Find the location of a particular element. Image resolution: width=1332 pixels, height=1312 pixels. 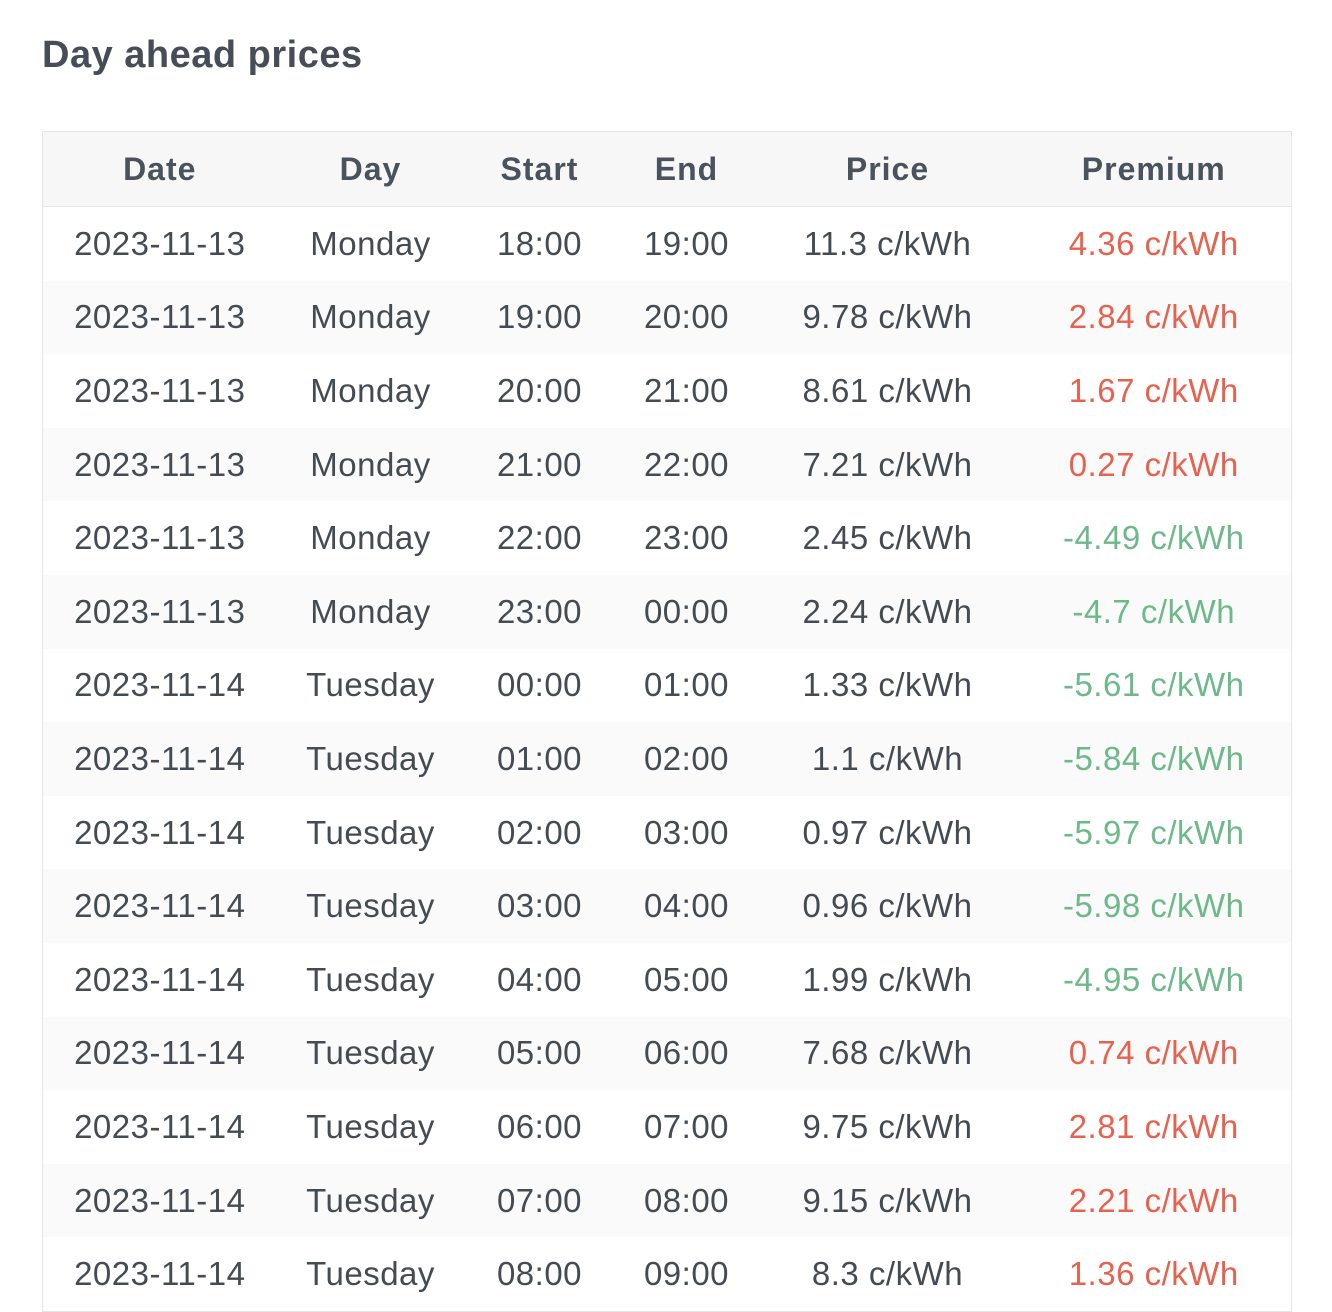

table-cell: 1.36 c/kWh is located at coordinates (1153, 1274).